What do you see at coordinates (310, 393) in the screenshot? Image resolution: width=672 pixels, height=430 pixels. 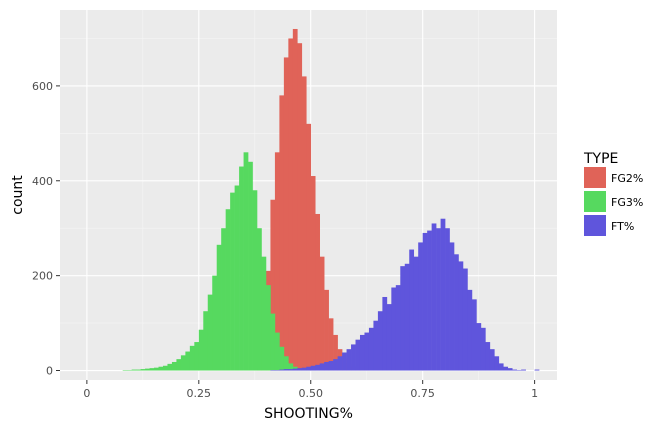 I see `x-tick-label: 0.50` at bounding box center [310, 393].